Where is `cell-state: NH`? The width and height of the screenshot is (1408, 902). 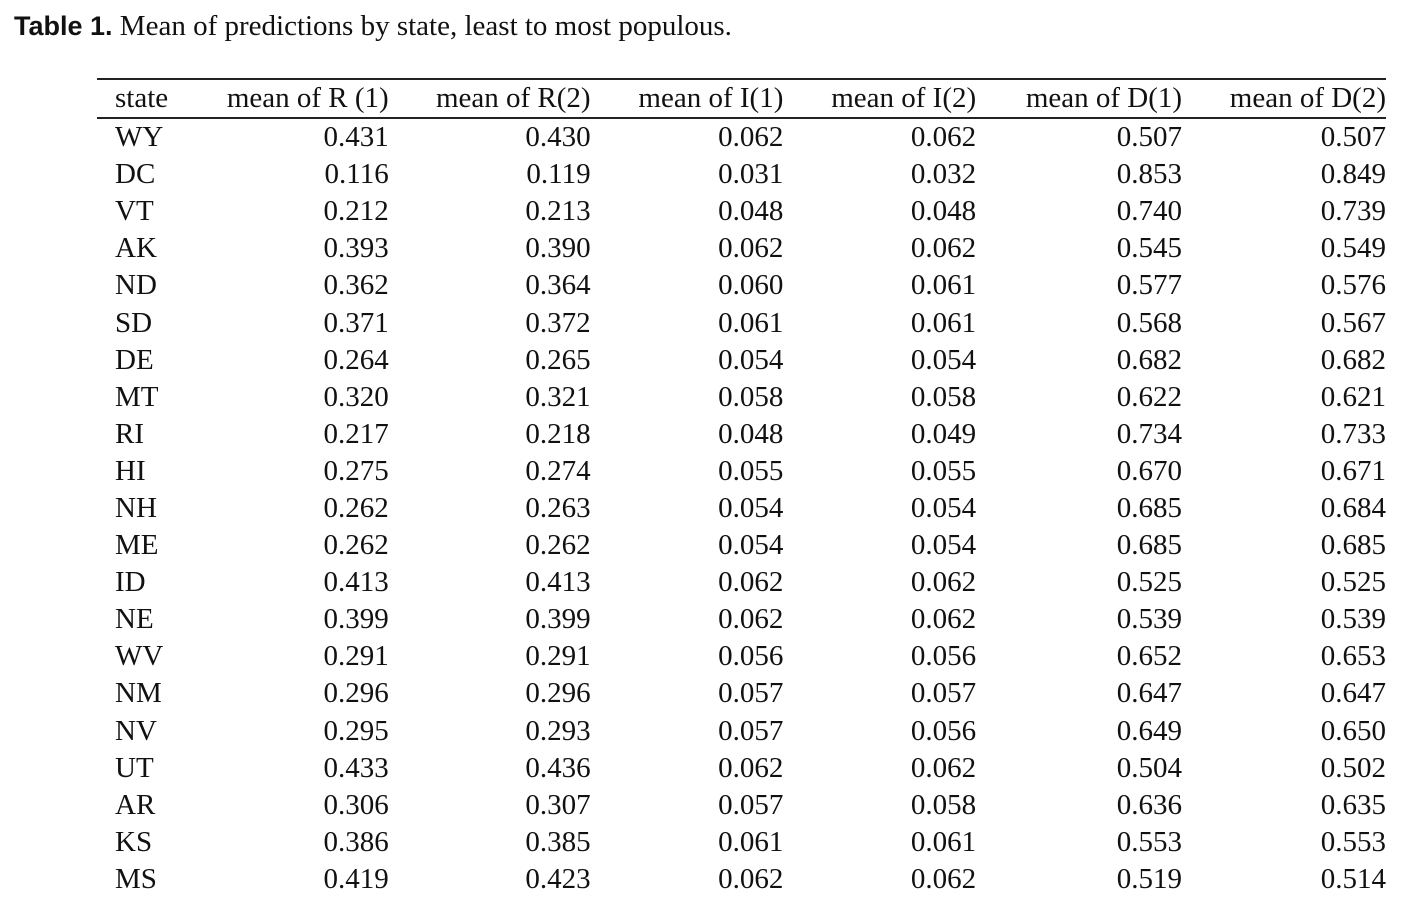 cell-state: NH is located at coordinates (136, 507).